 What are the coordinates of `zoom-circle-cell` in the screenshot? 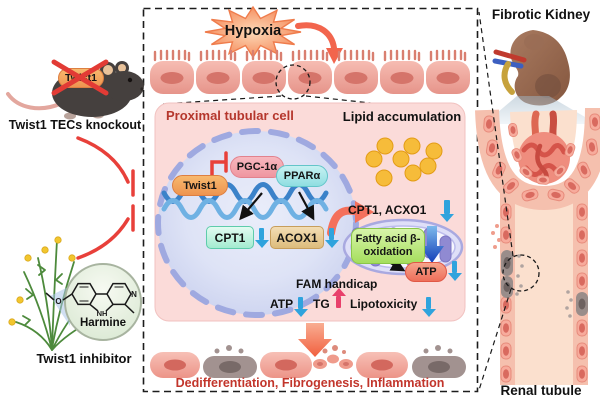 It's located at (293, 82).